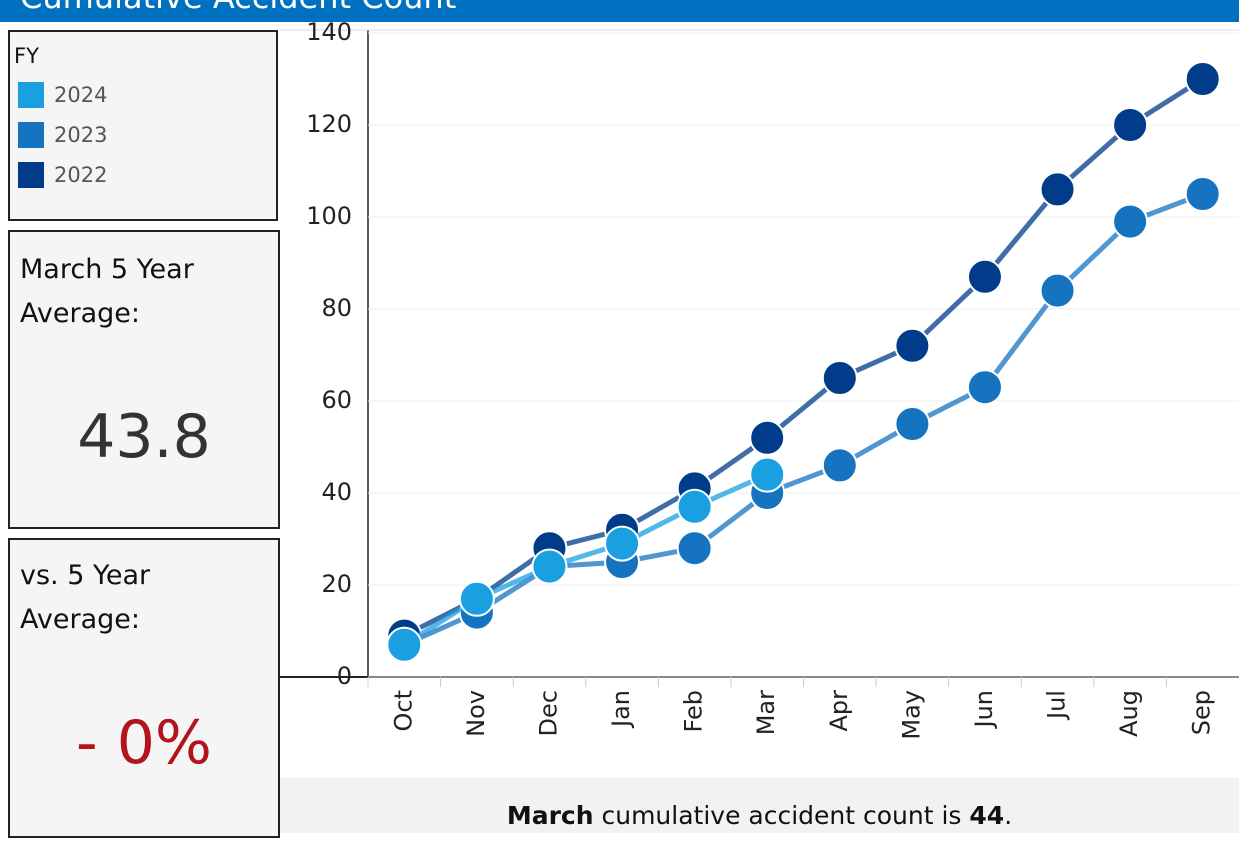  Describe the element at coordinates (403, 711) in the screenshot. I see `x-tick-label: Oct` at that location.